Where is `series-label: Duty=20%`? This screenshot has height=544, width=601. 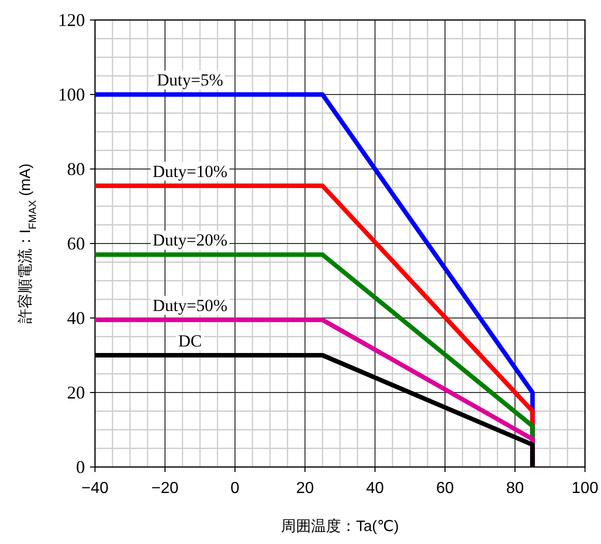 series-label: Duty=20% is located at coordinates (190, 240).